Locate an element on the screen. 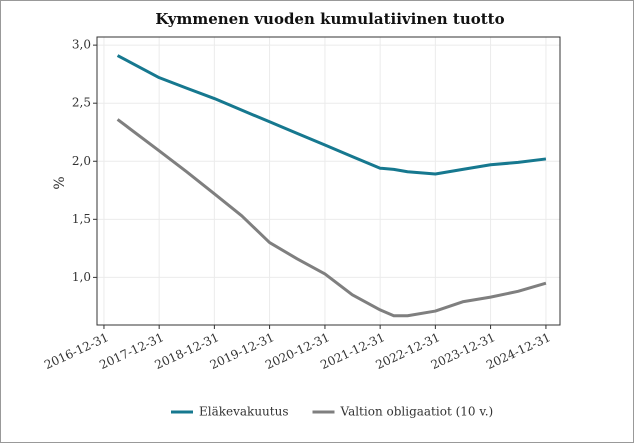 The width and height of the screenshot is (634, 443). legend-label: Valtion obligaatiot (10 v.) is located at coordinates (417, 412).